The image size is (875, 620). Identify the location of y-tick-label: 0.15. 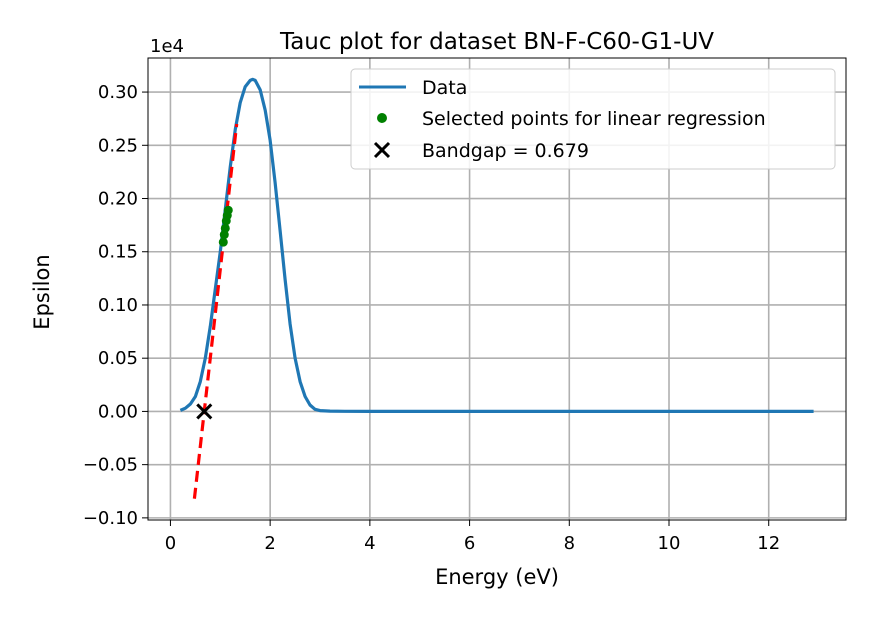
(118, 252).